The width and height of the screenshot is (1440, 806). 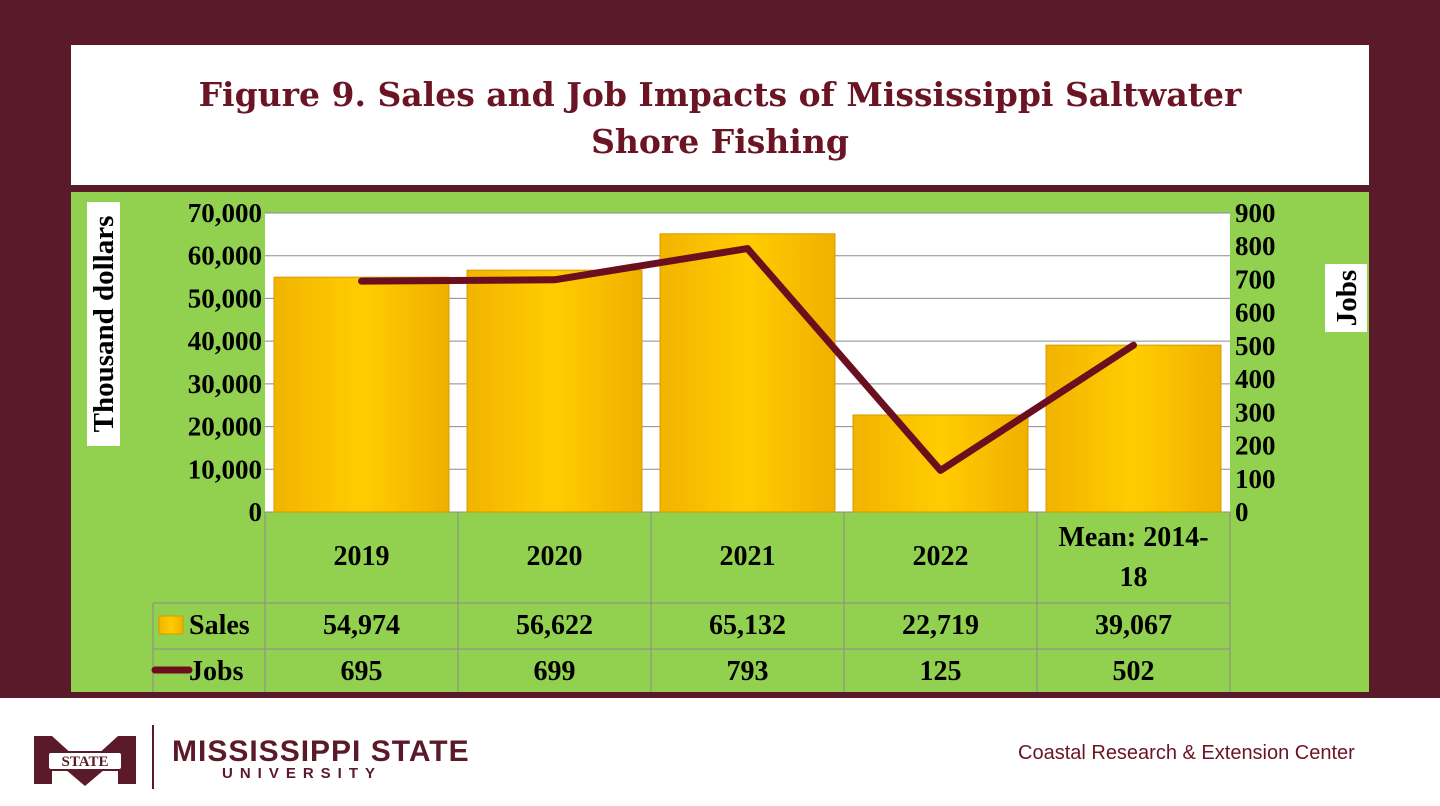 What do you see at coordinates (256, 512) in the screenshot?
I see `y-tick-label: 0` at bounding box center [256, 512].